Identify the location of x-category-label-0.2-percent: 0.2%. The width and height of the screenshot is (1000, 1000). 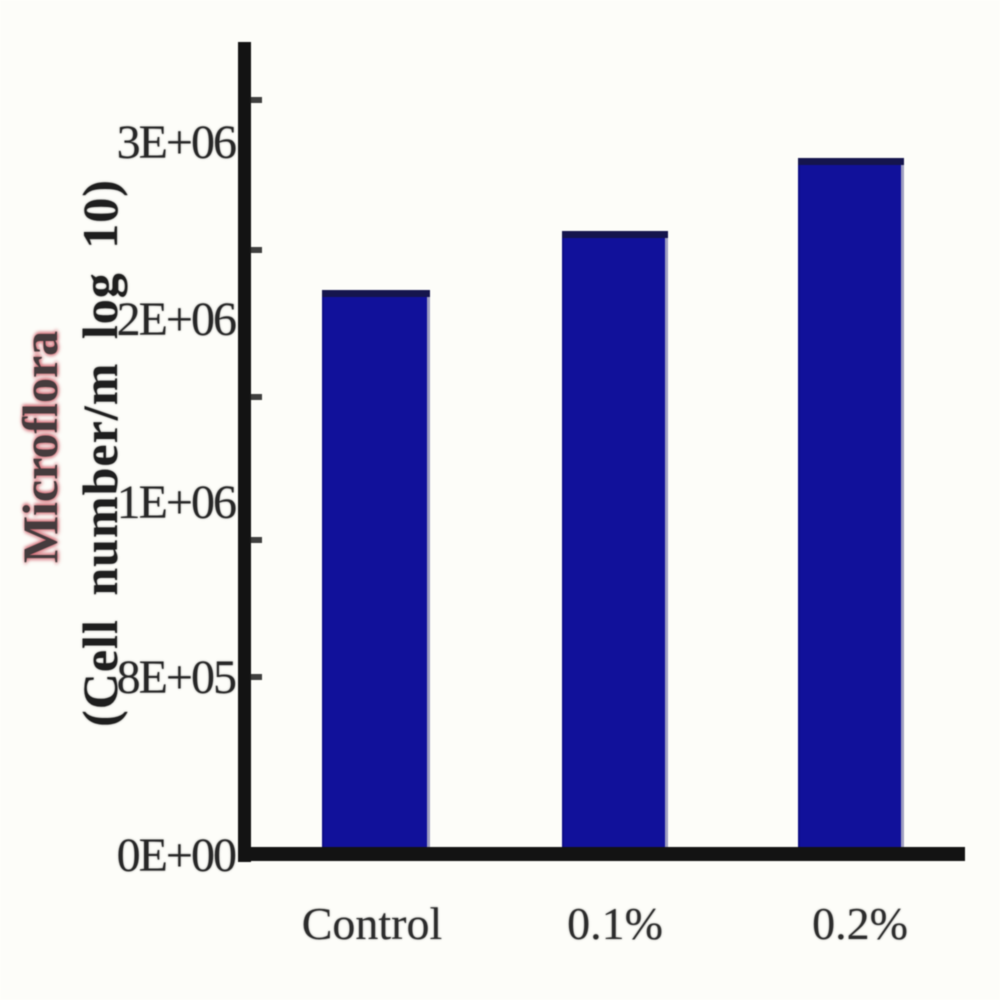
(860, 923).